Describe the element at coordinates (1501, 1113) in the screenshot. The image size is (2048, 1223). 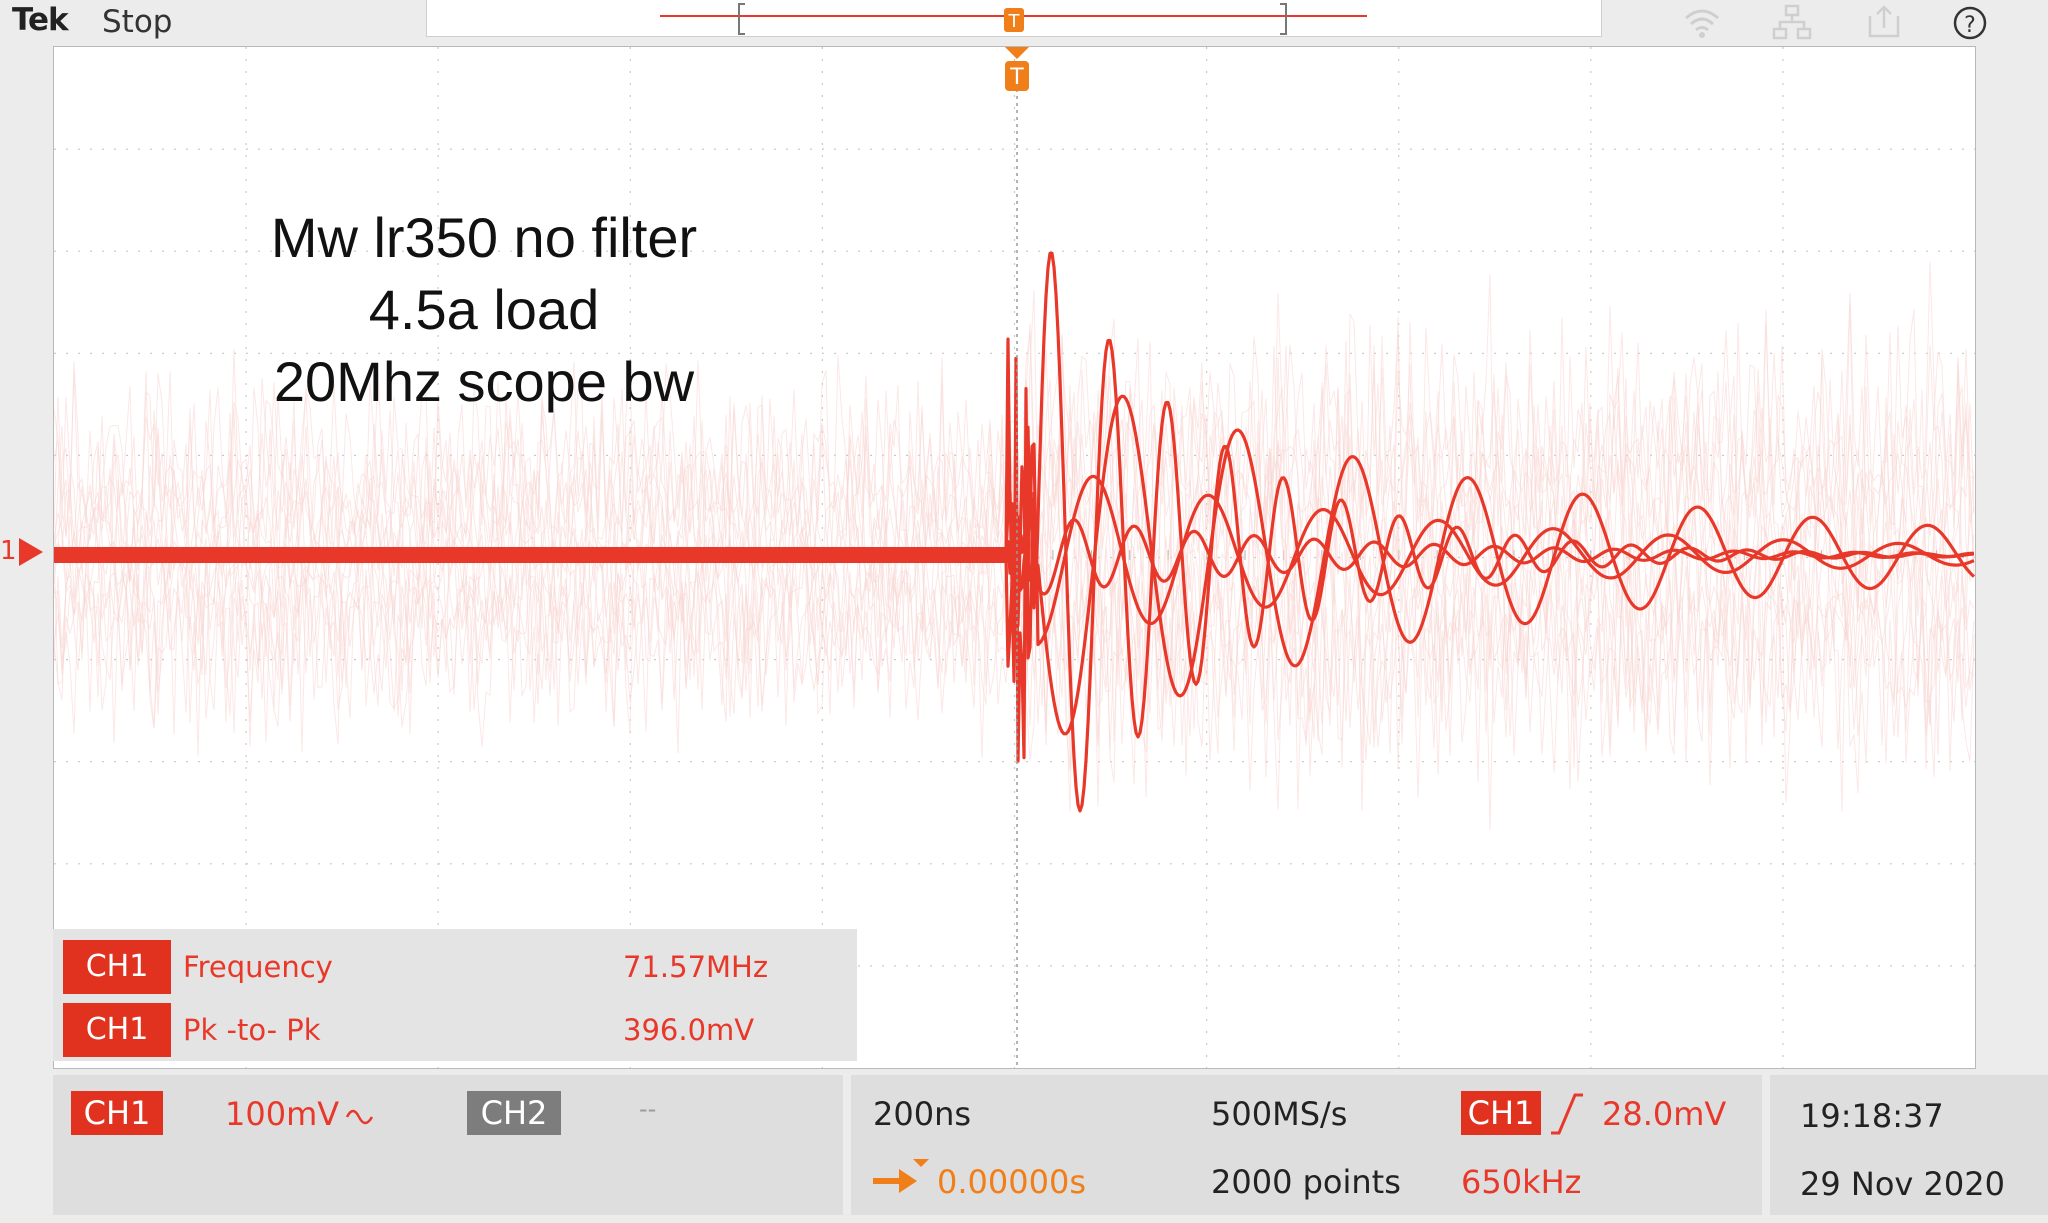
I see `trigger-source-badge: CH1` at that location.